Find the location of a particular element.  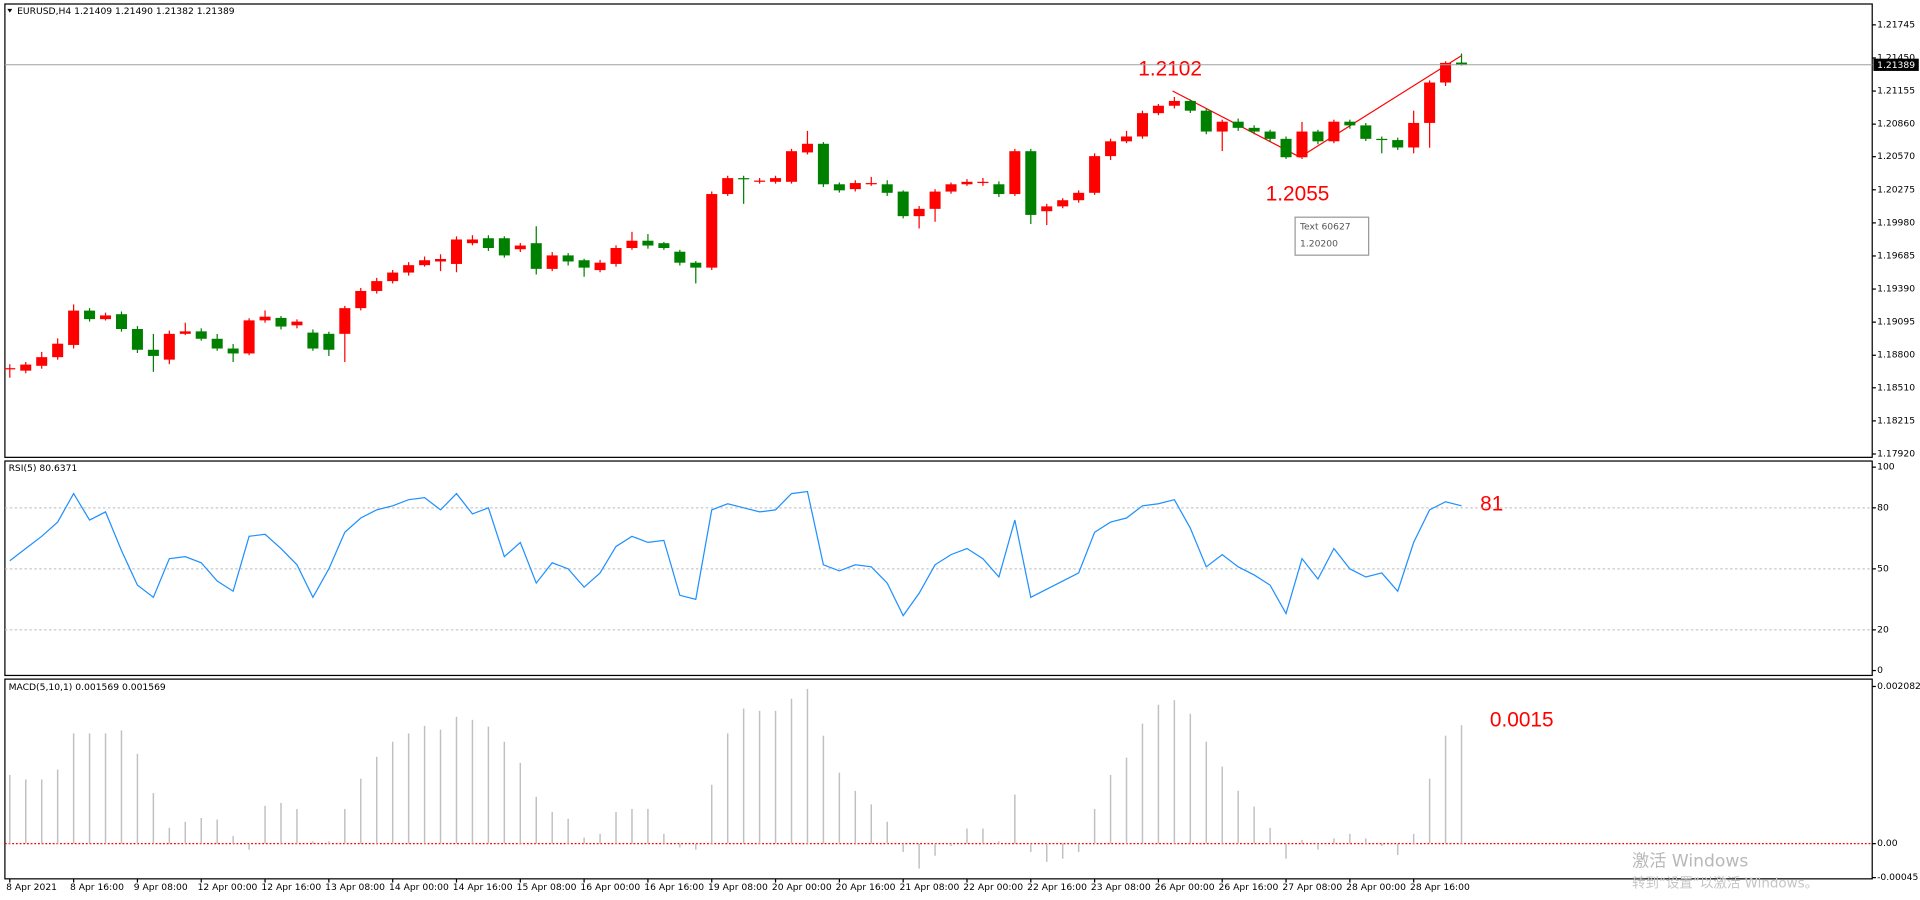

y-tick-label: 1.17920 is located at coordinates (1896, 453).